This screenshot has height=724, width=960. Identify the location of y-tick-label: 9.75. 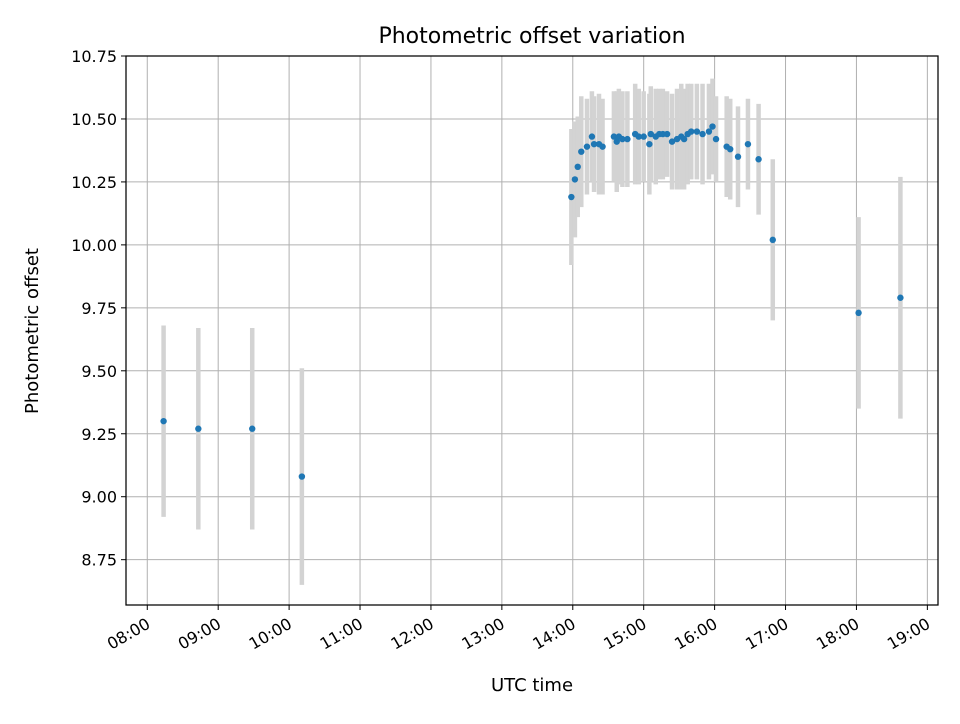
(99, 308).